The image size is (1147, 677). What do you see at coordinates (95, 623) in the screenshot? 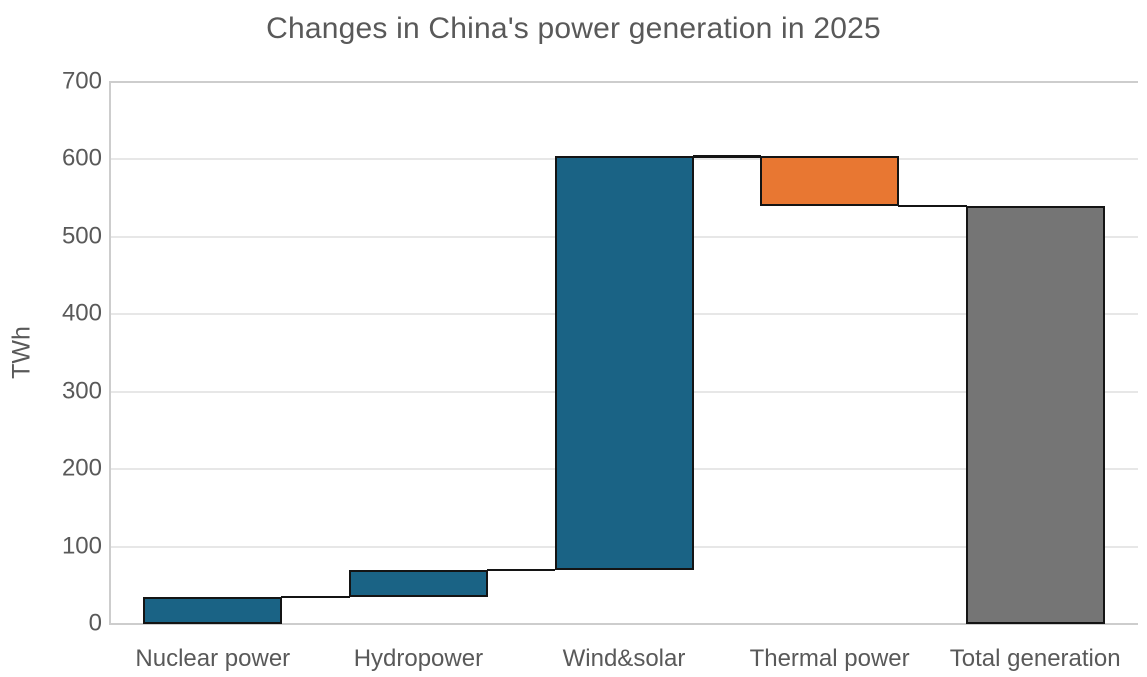
I see `y-tick-label-0: 0` at bounding box center [95, 623].